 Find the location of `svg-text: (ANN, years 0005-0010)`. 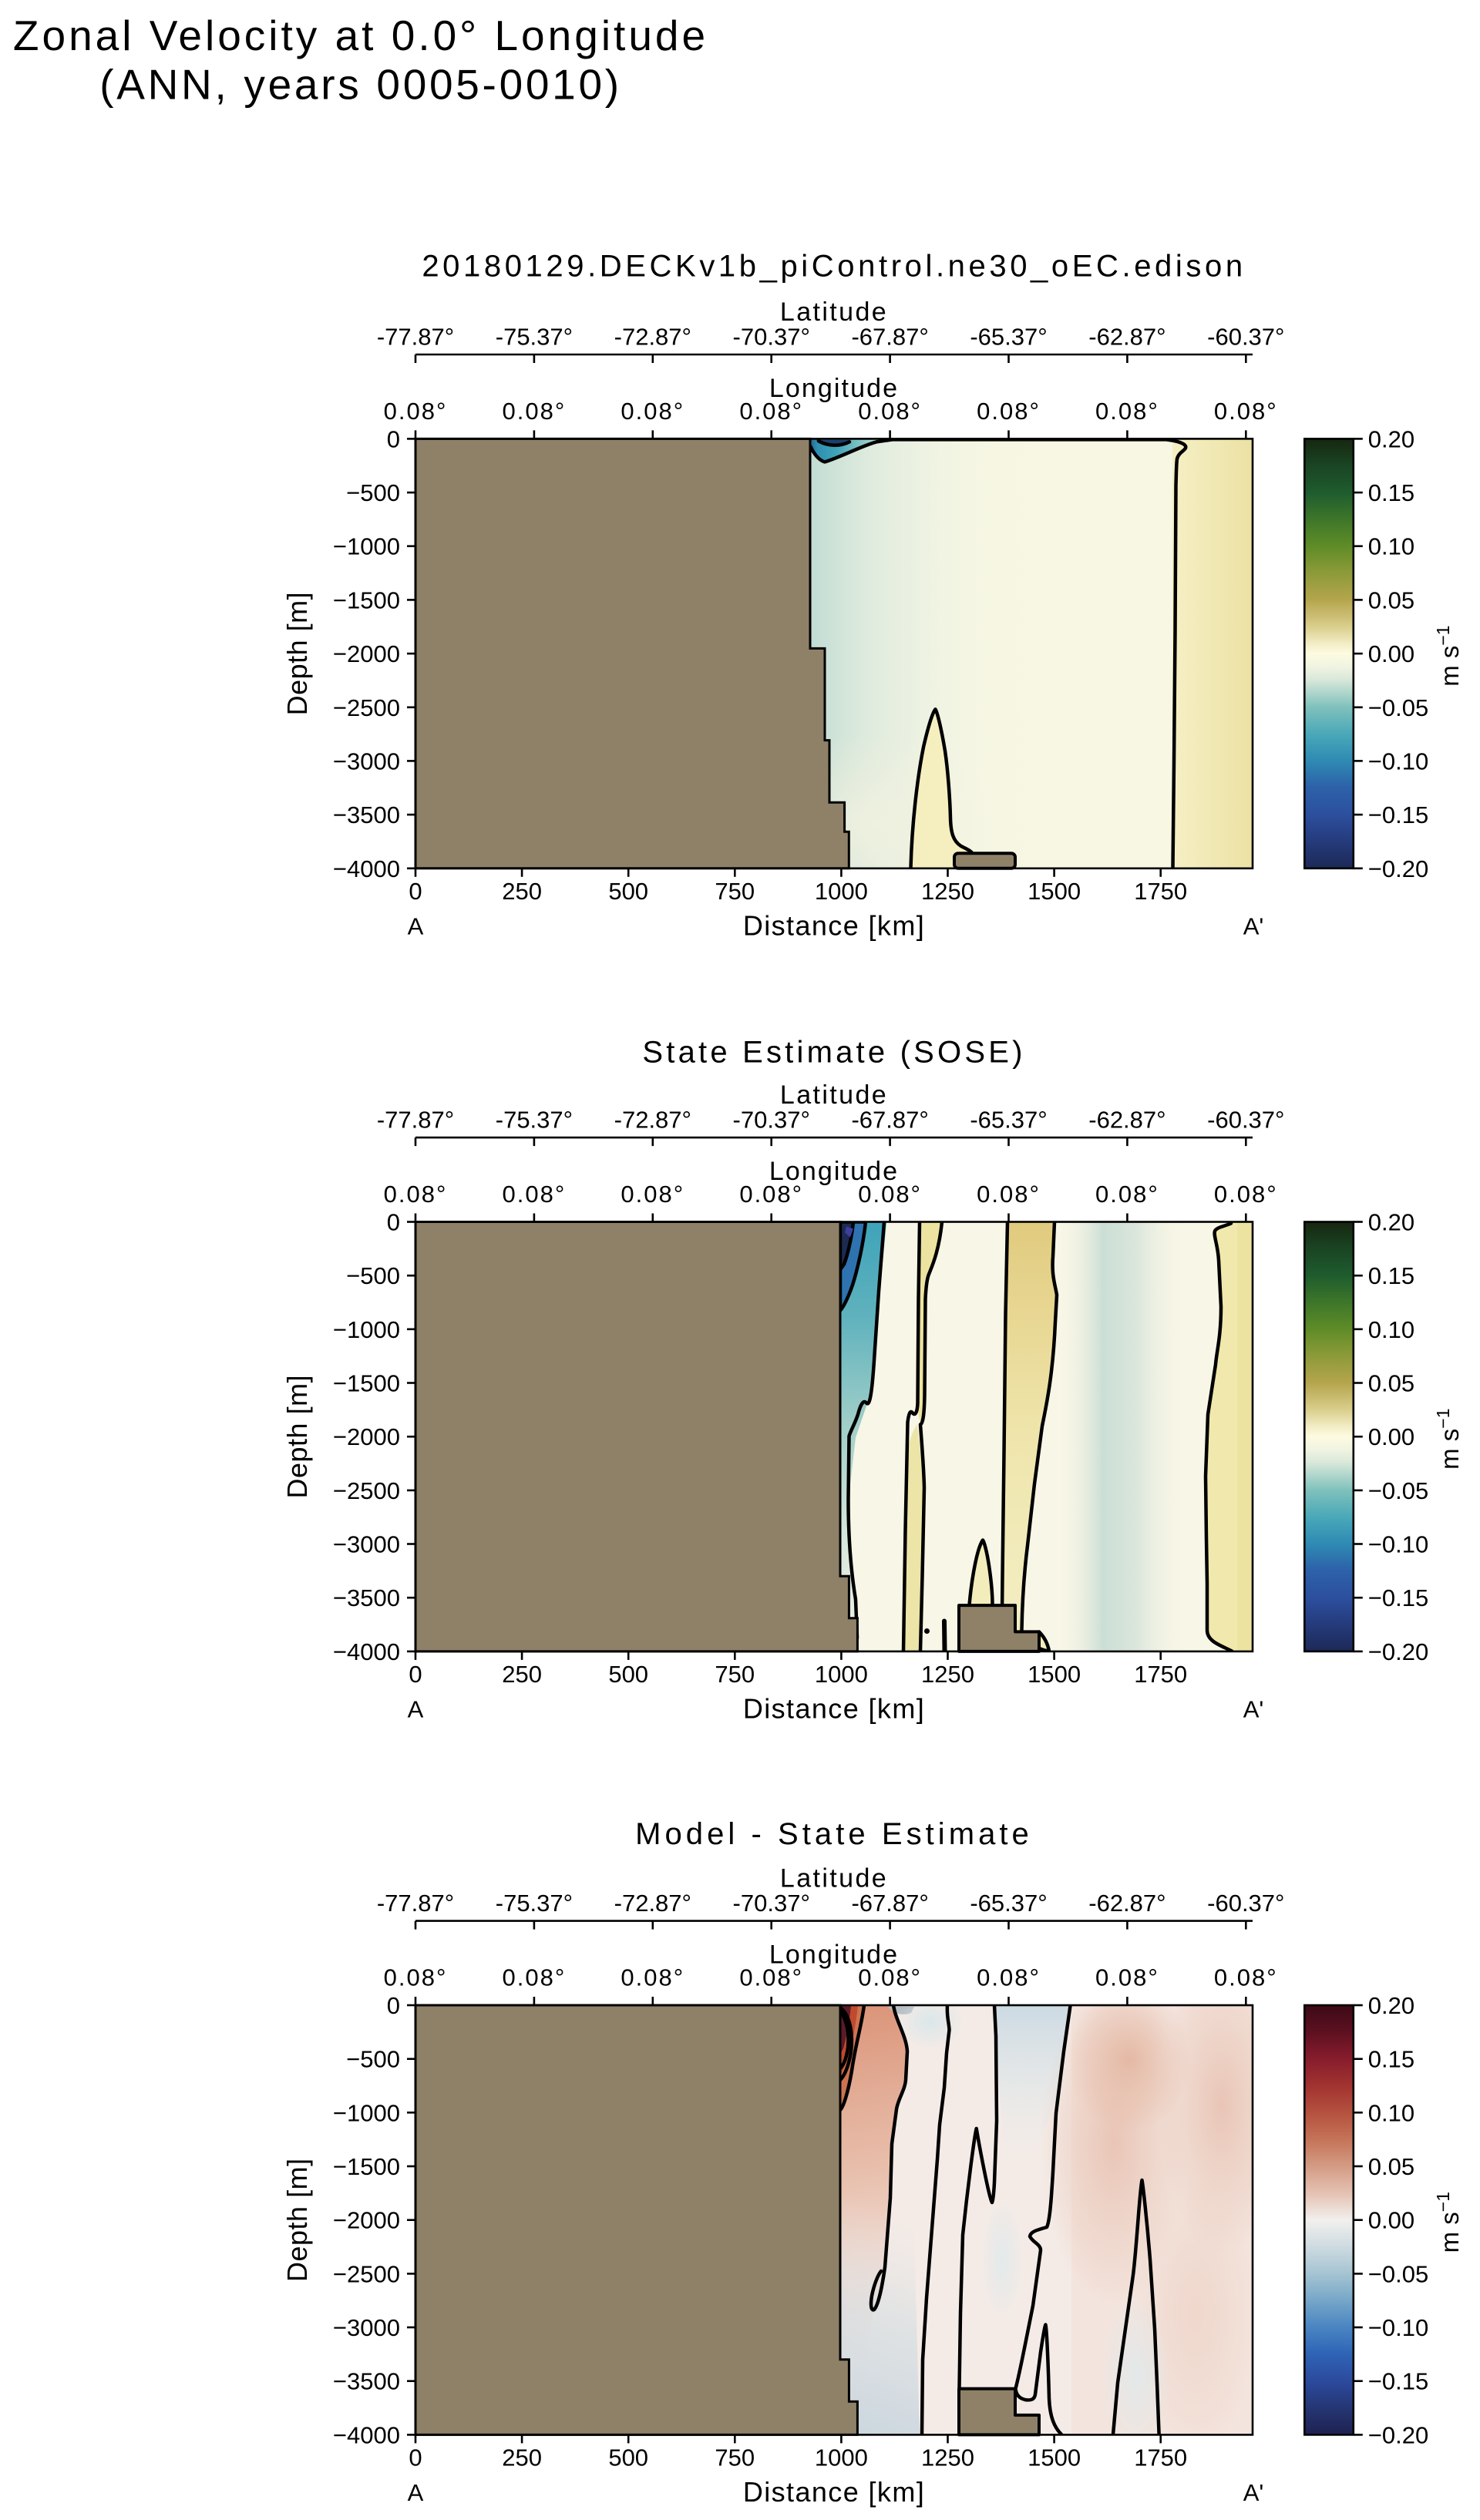

svg-text: (ANN, years 0005-0010) is located at coordinates (360, 85).